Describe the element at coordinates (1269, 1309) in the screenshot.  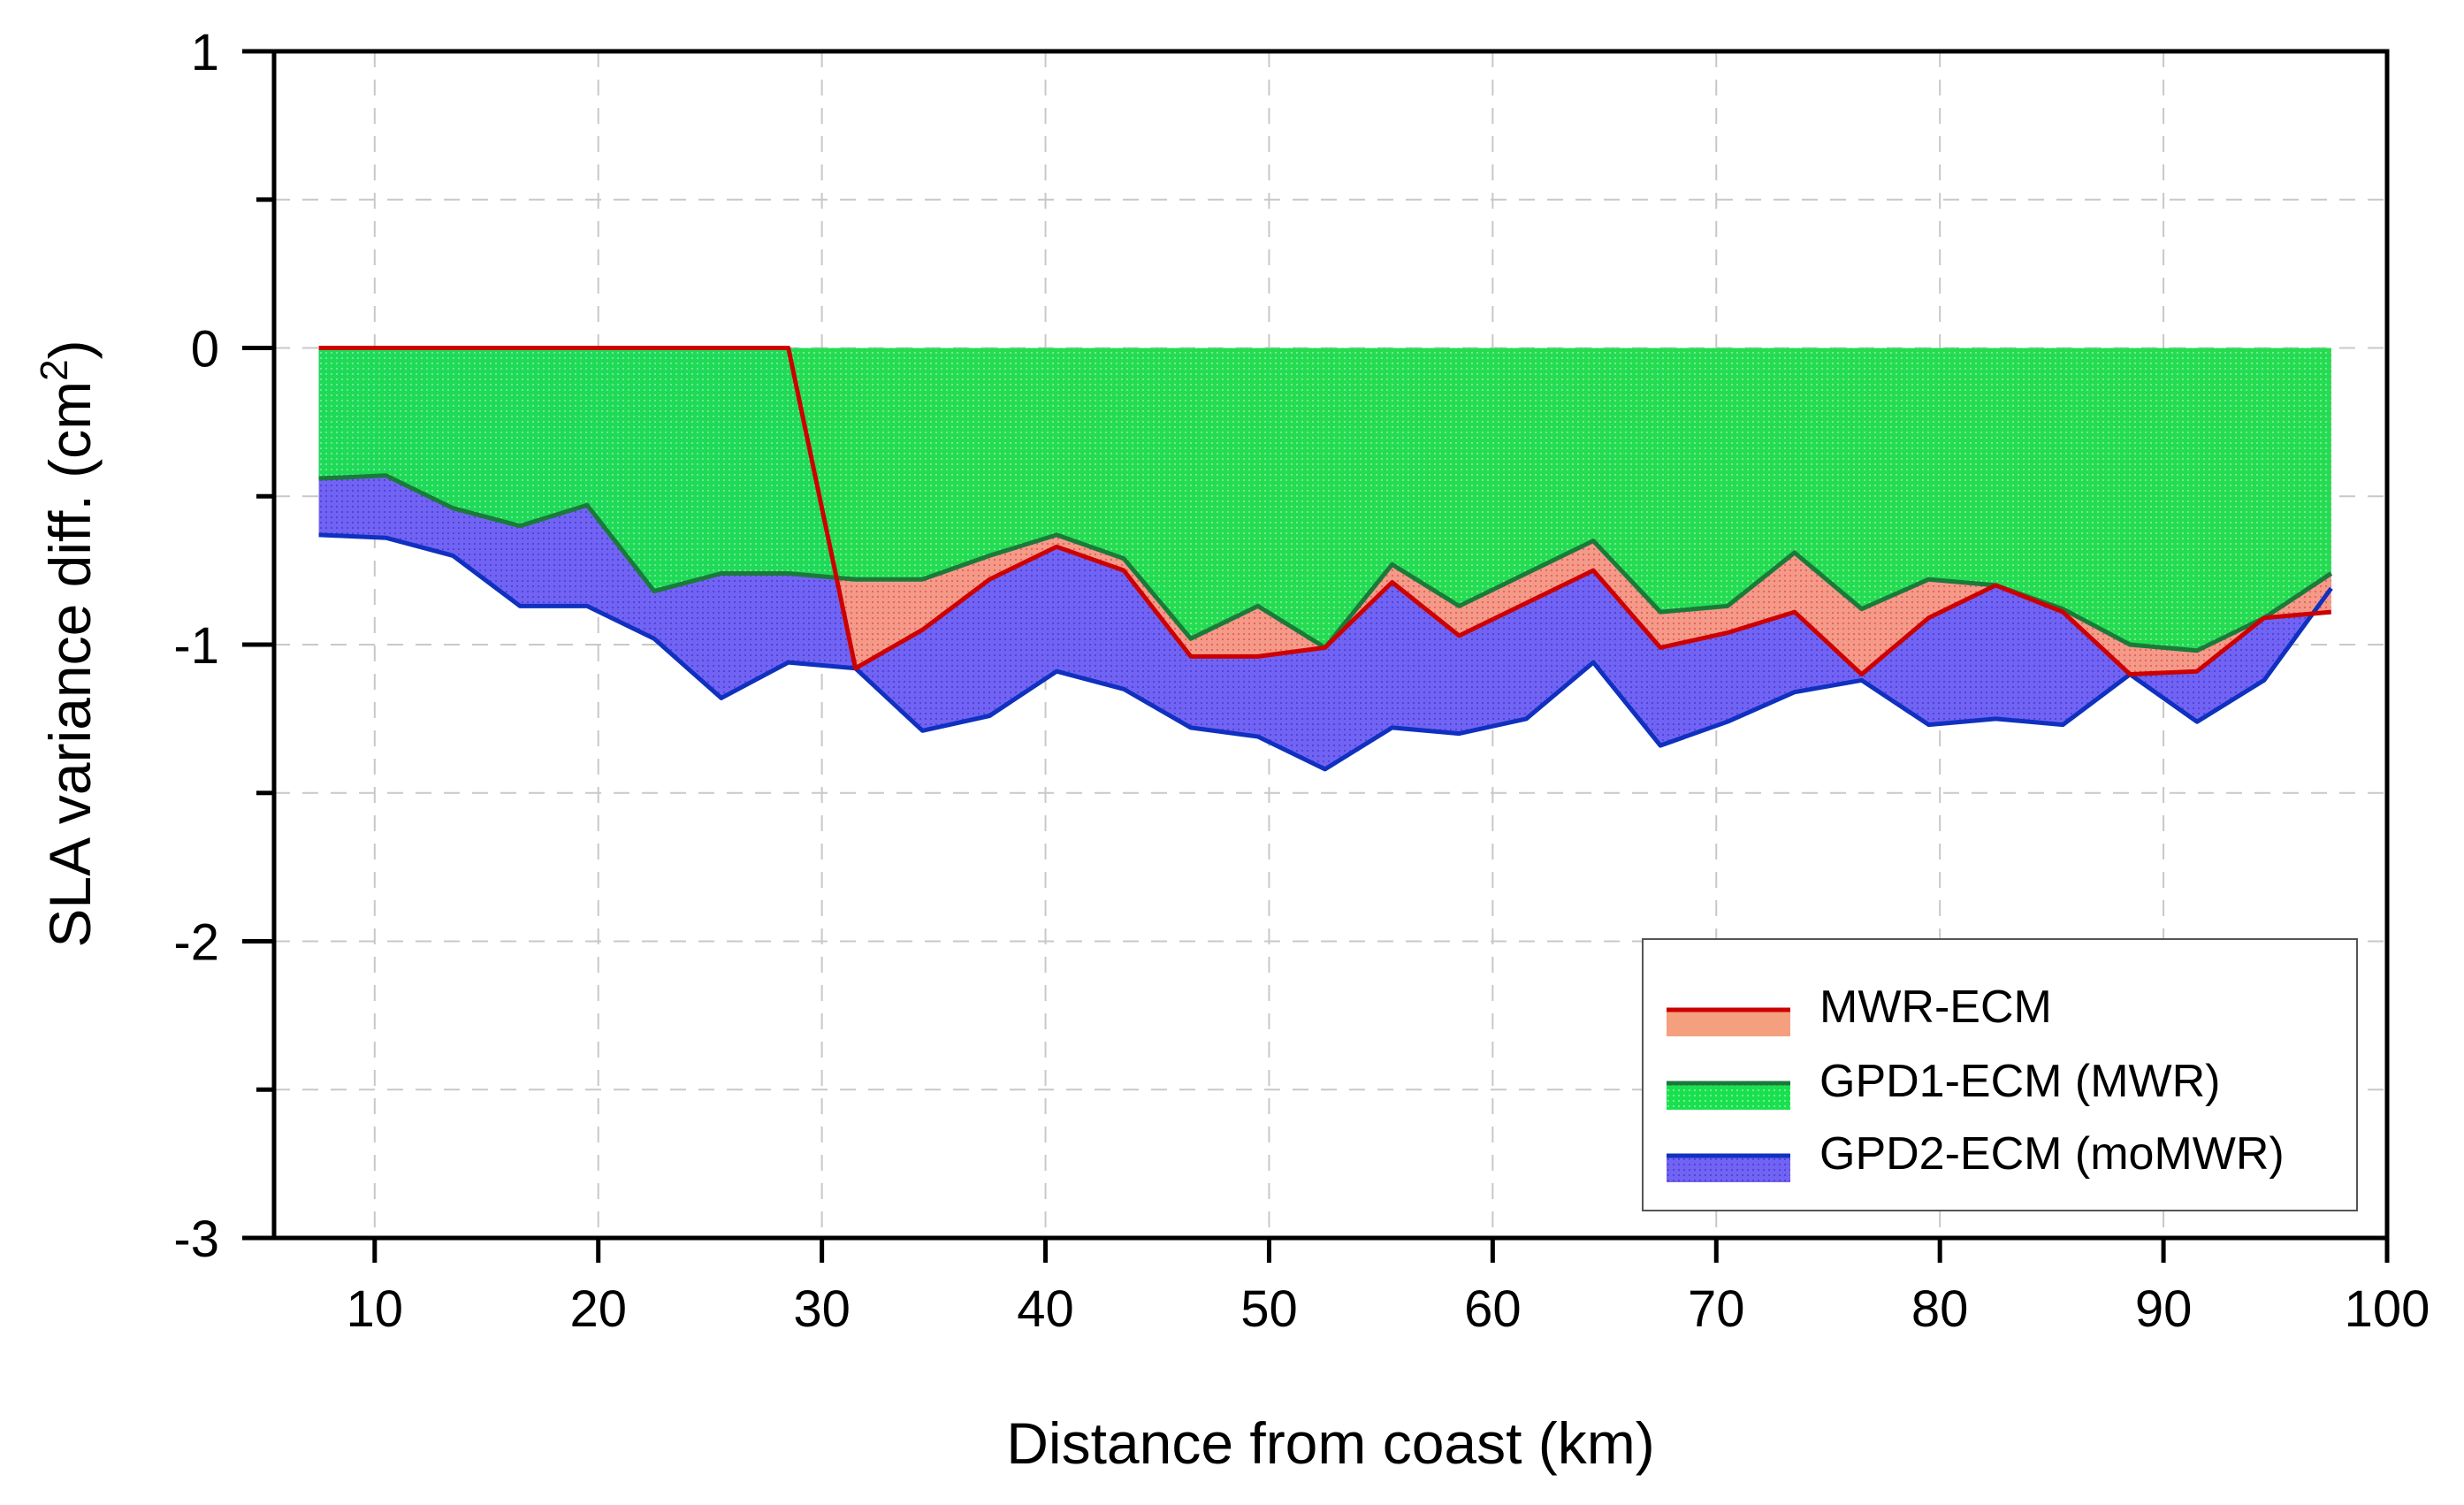
I see `x-tick-label: 50` at that location.